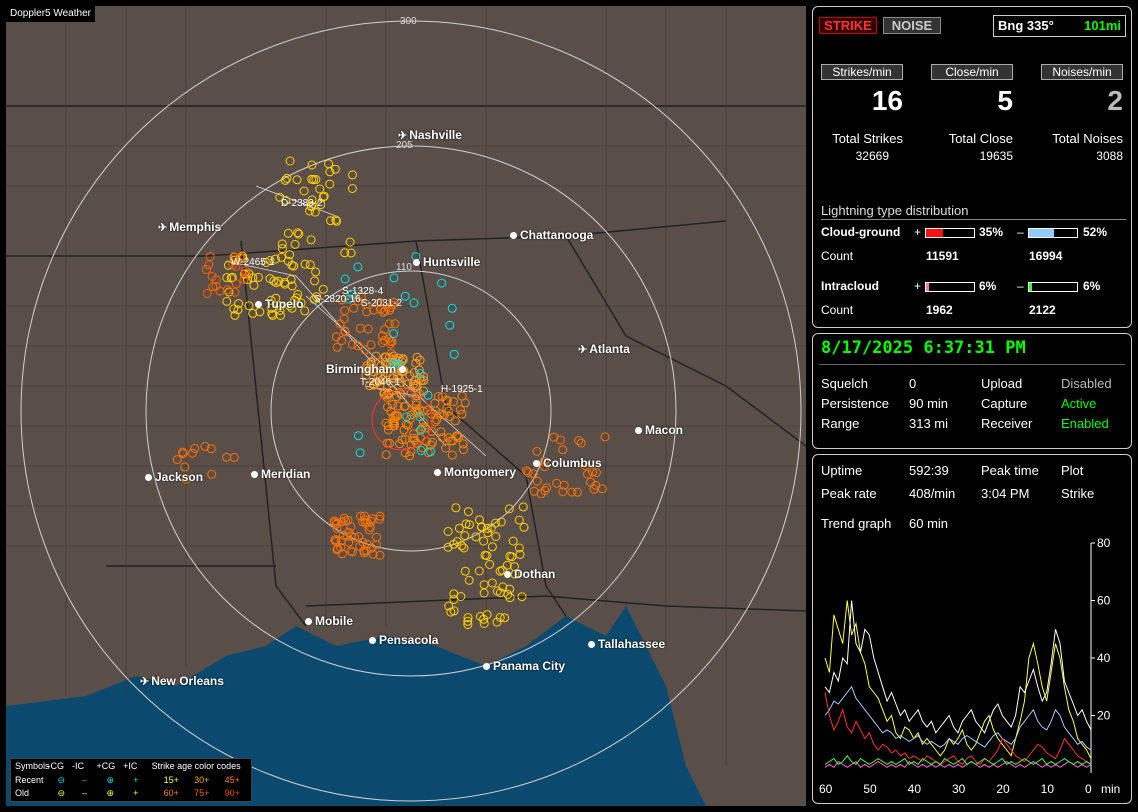 Image resolution: width=1138 pixels, height=812 pixels. Describe the element at coordinates (862, 72) in the screenshot. I see `strikes-min-header: Strikes/min` at that location.